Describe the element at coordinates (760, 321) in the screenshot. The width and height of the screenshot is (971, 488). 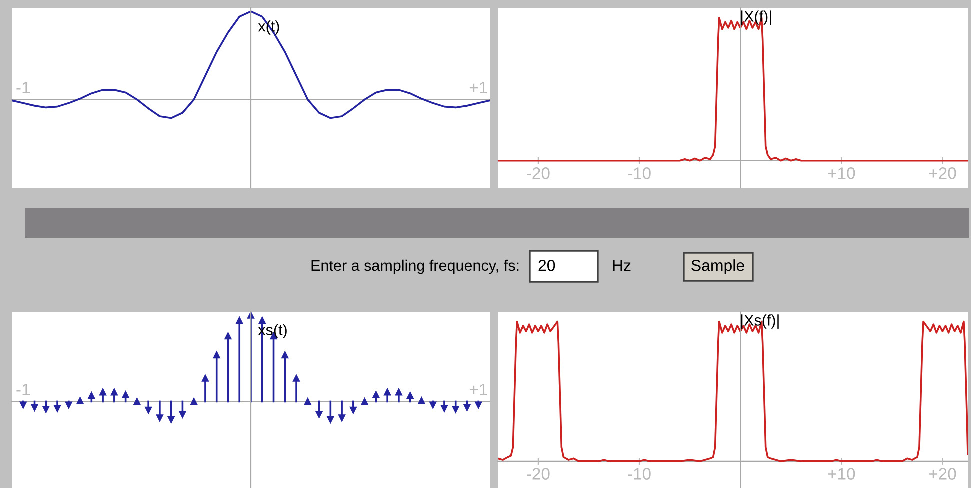
I see `chart-title: |Xs(f)|` at that location.